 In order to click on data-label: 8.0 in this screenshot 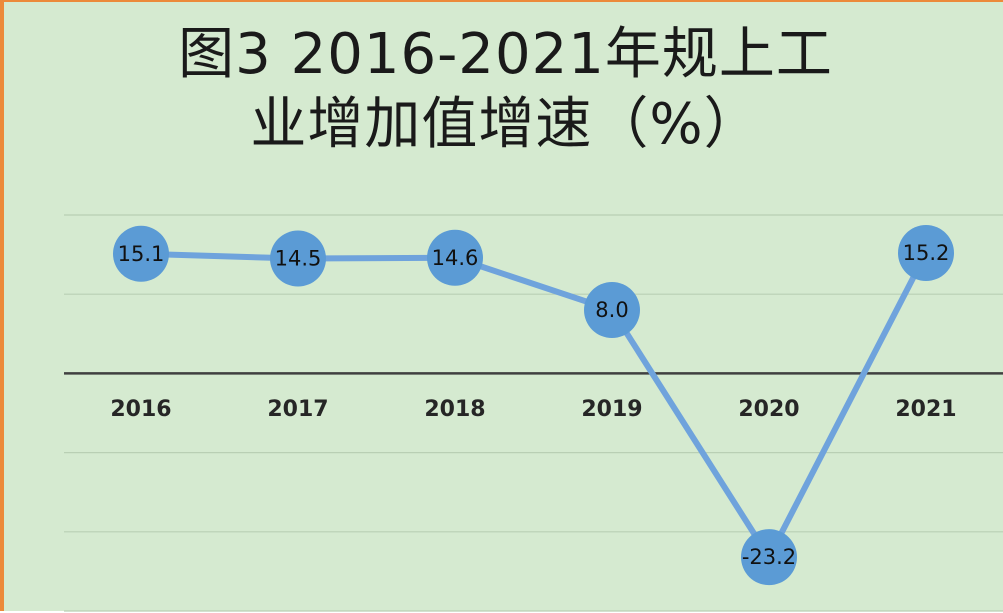, I will do `click(611, 310)`.